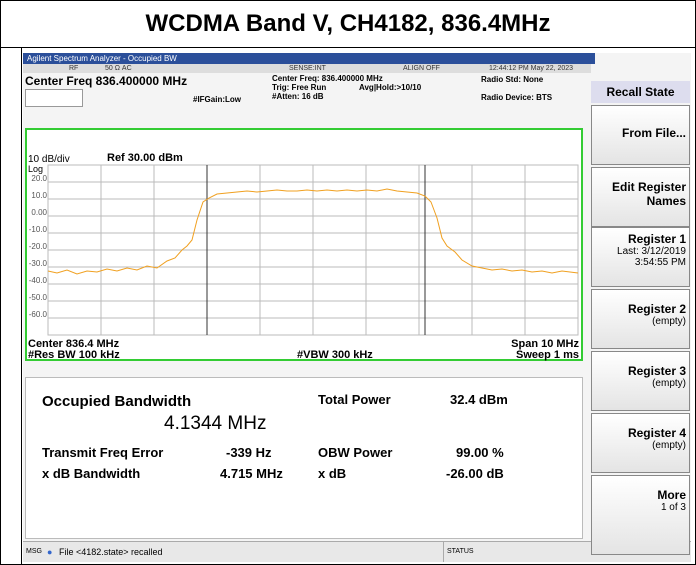 Image resolution: width=696 pixels, height=565 pixels. I want to click on radio-device: Radio Device: BTS, so click(517, 97).